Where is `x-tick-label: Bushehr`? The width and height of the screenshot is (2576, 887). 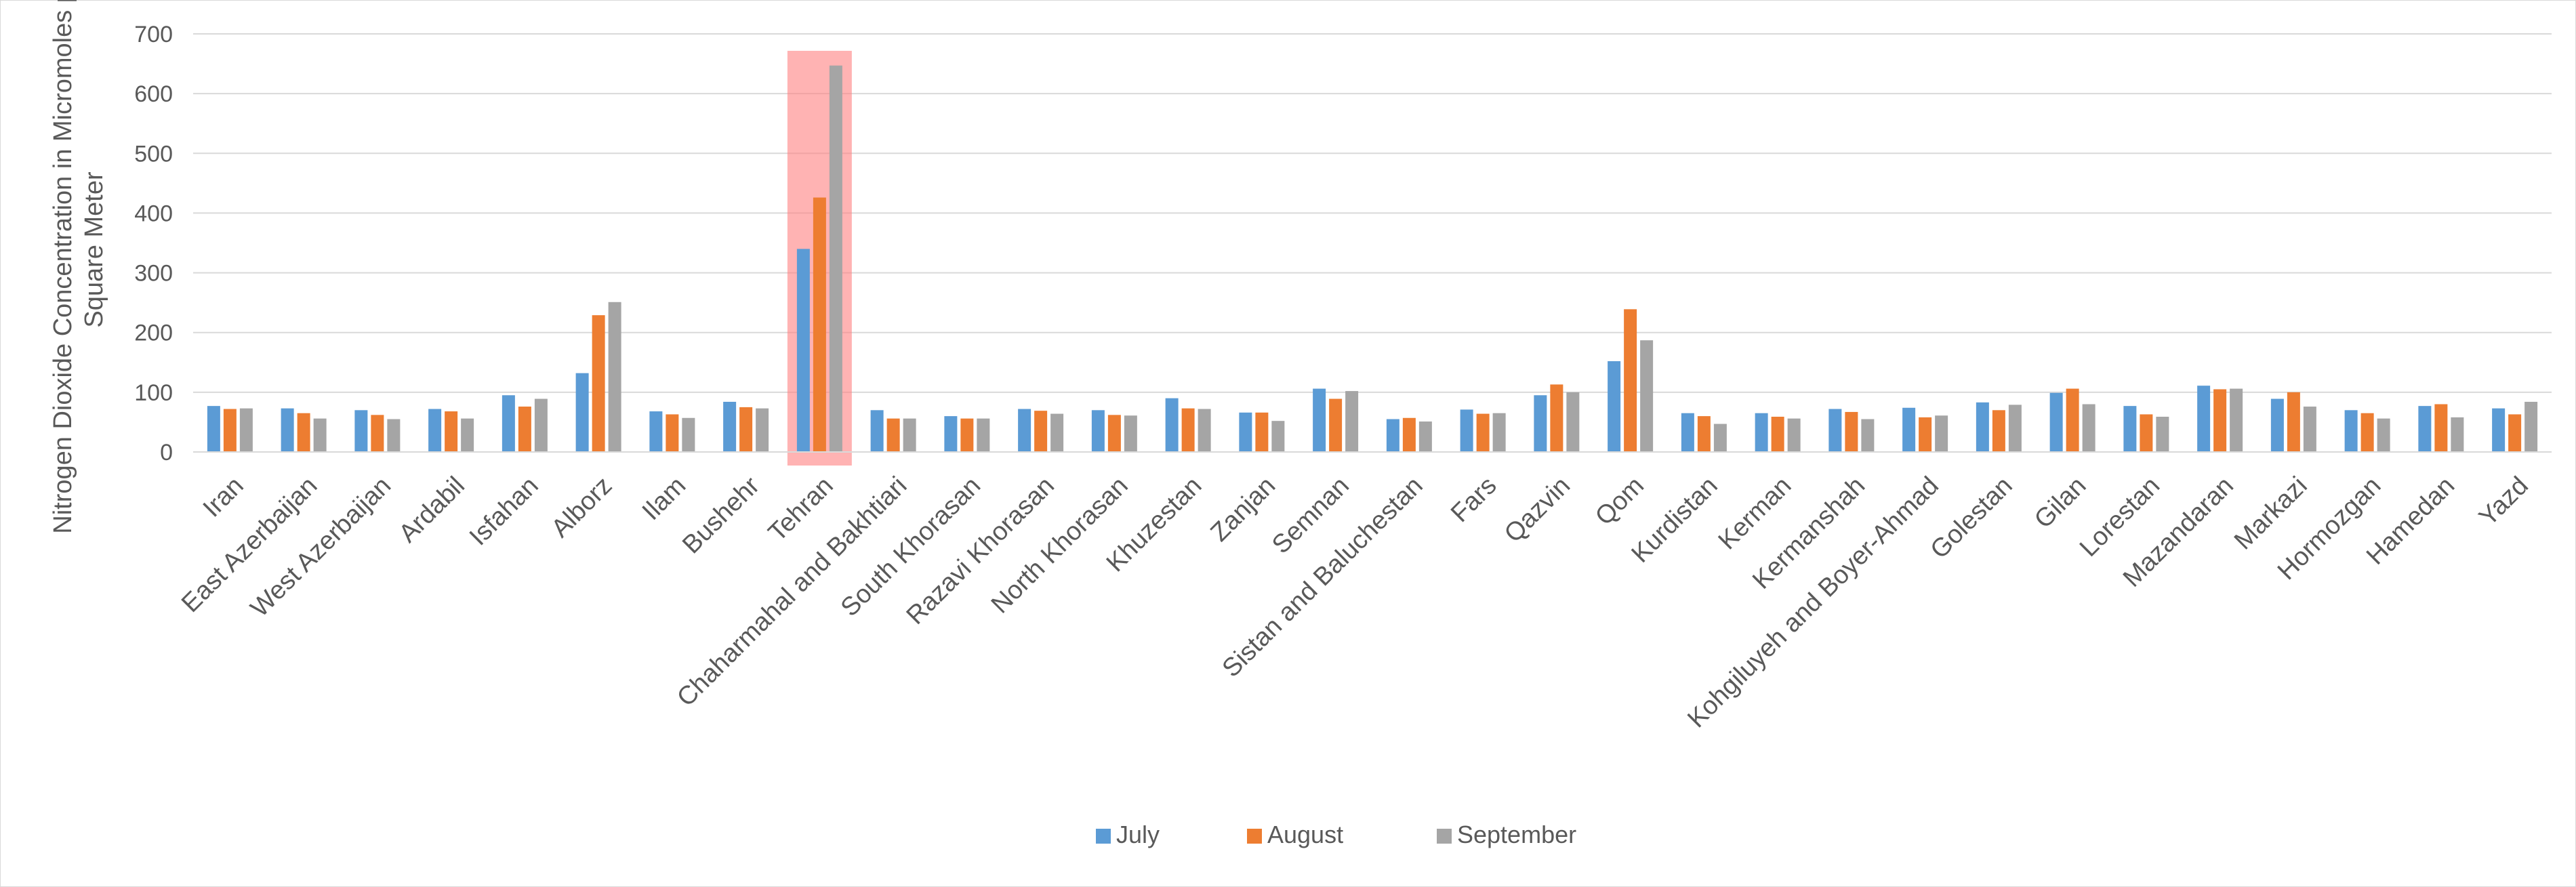
x-tick-label: Bushehr is located at coordinates (721, 515).